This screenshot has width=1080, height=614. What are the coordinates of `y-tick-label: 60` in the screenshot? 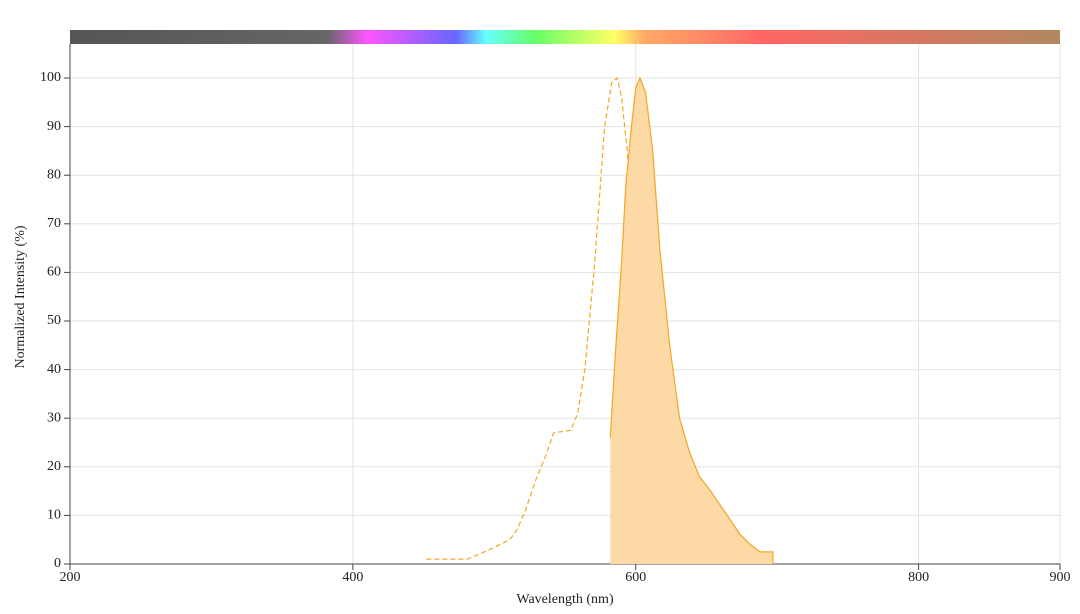 It's located at (54, 272).